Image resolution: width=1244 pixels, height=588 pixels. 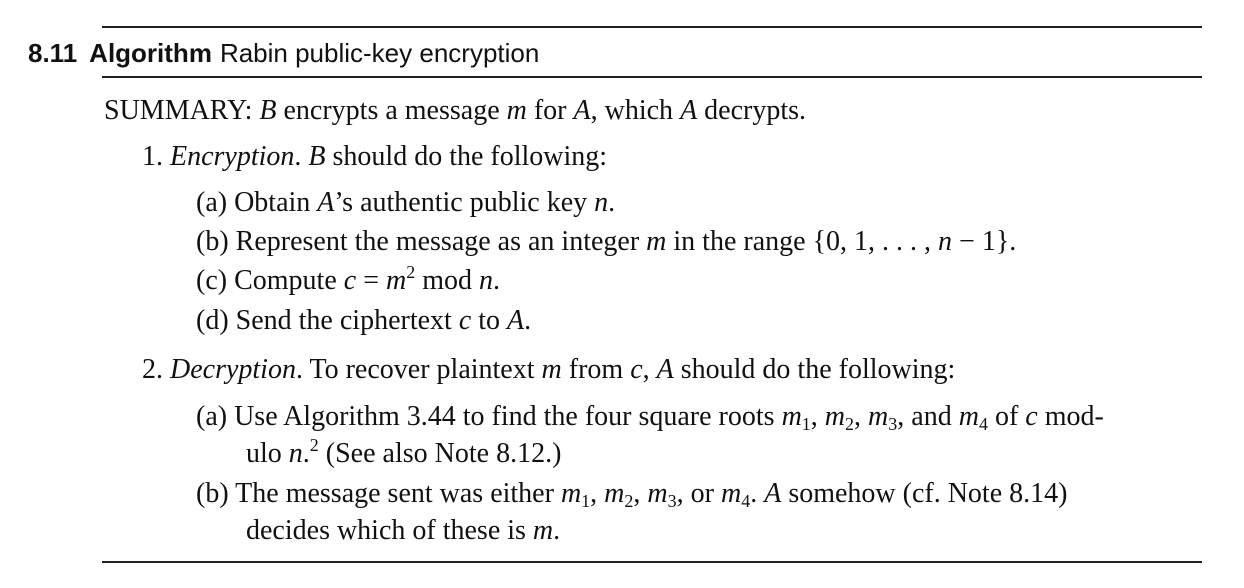 I want to click on substep-text: The message sent was either, so click(x=398, y=493).